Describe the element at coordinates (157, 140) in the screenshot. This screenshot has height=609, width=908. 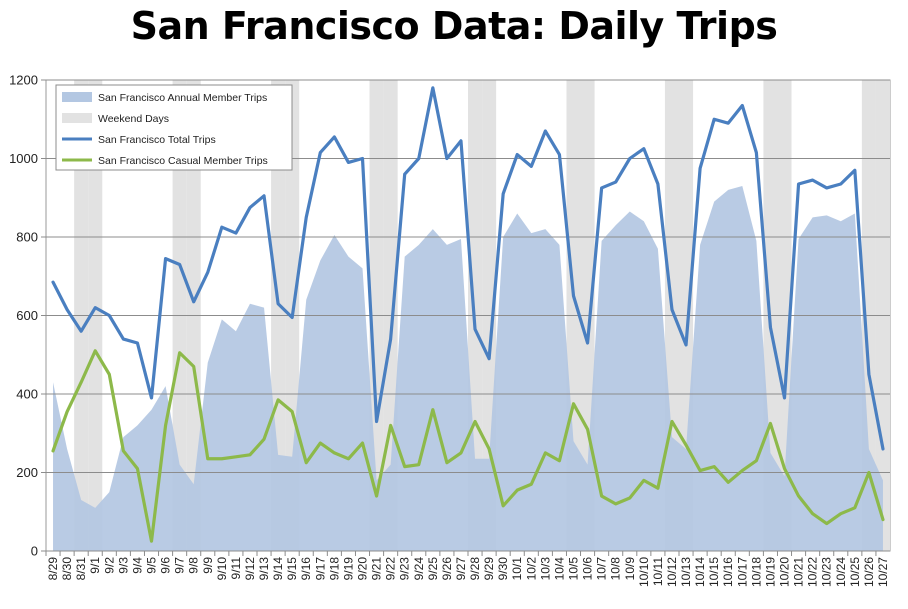
I see `legend-label-san-francisco-total-trips: San Francisco Total Trips` at that location.